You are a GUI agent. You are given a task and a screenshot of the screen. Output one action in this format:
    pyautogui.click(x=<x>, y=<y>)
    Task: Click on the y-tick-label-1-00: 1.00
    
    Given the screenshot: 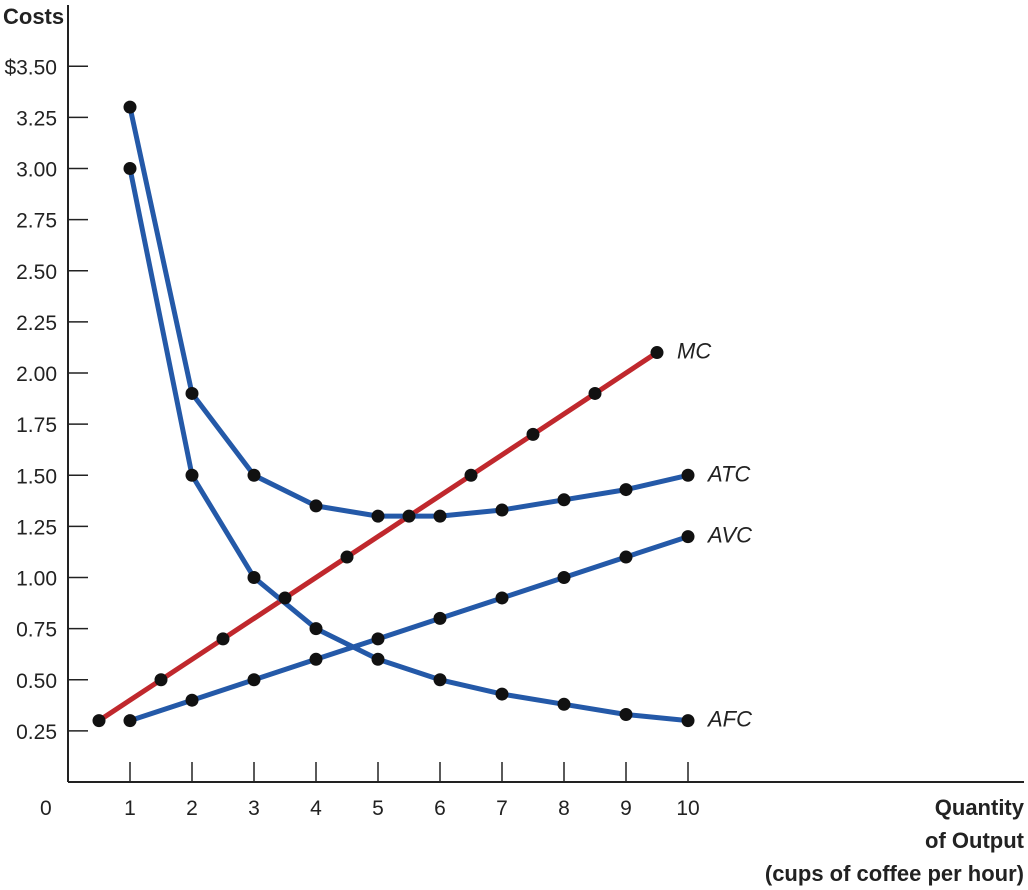 What is the action you would take?
    pyautogui.click(x=36, y=579)
    